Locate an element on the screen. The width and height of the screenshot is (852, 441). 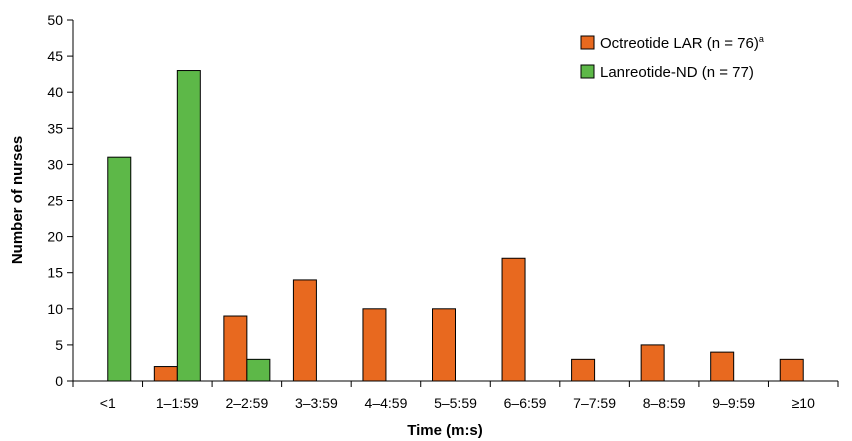
x-tick-label: 1–1:59 is located at coordinates (177, 403).